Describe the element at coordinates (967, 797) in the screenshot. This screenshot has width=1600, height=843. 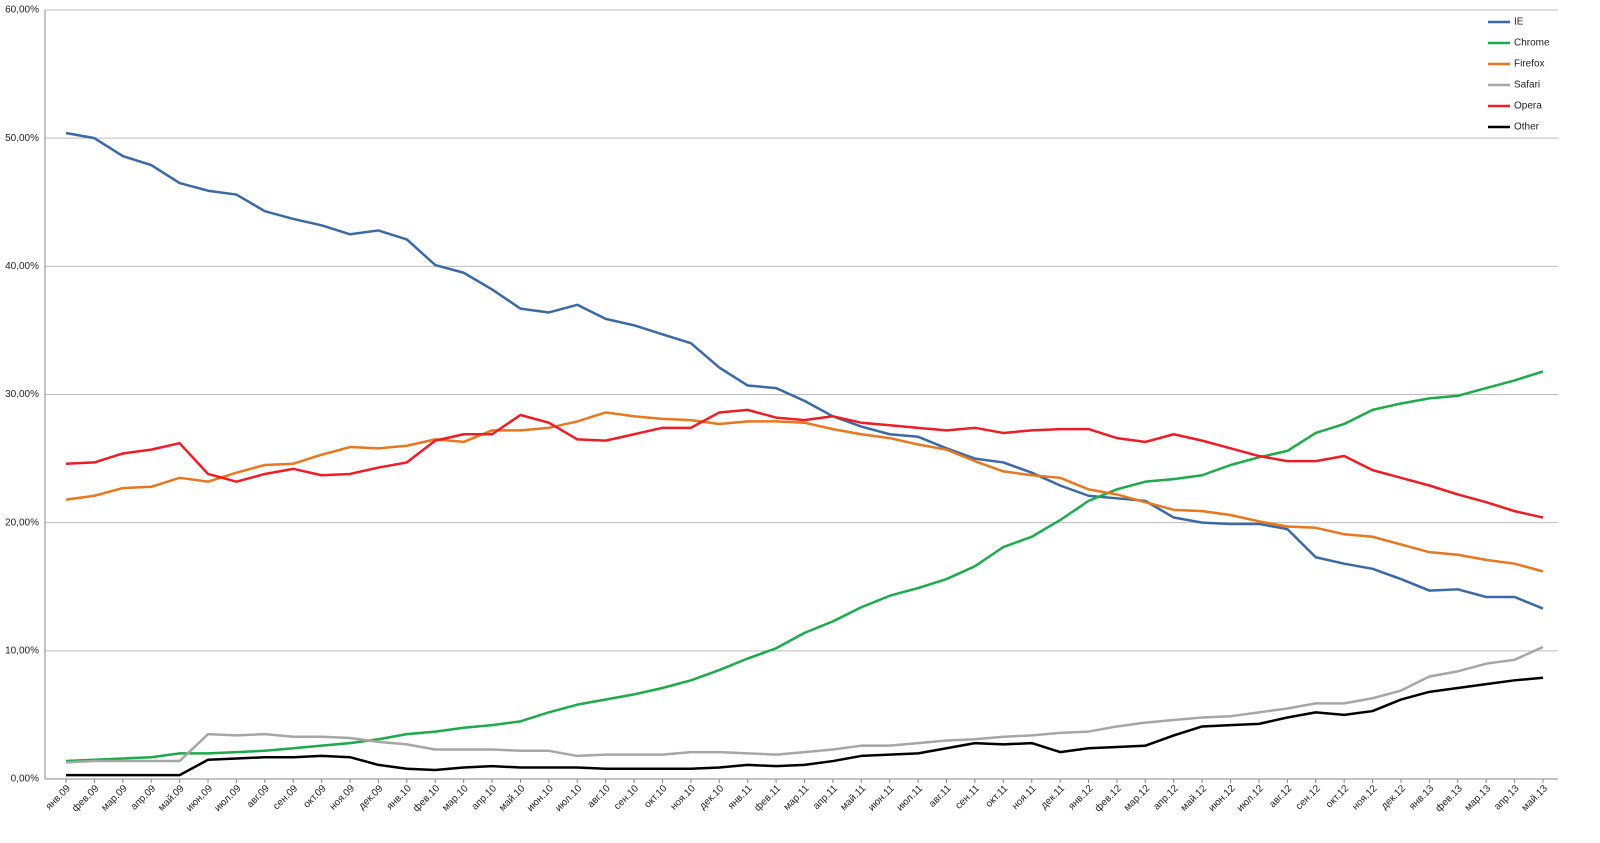
I see `x-tick-label: сен.11` at that location.